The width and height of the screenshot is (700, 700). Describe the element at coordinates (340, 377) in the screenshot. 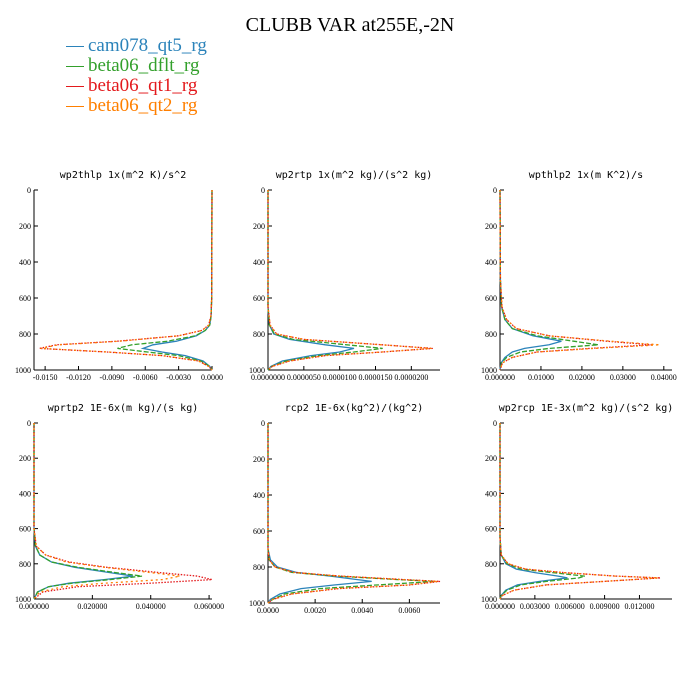

I see `x-tick-label: 0.0000100` at that location.